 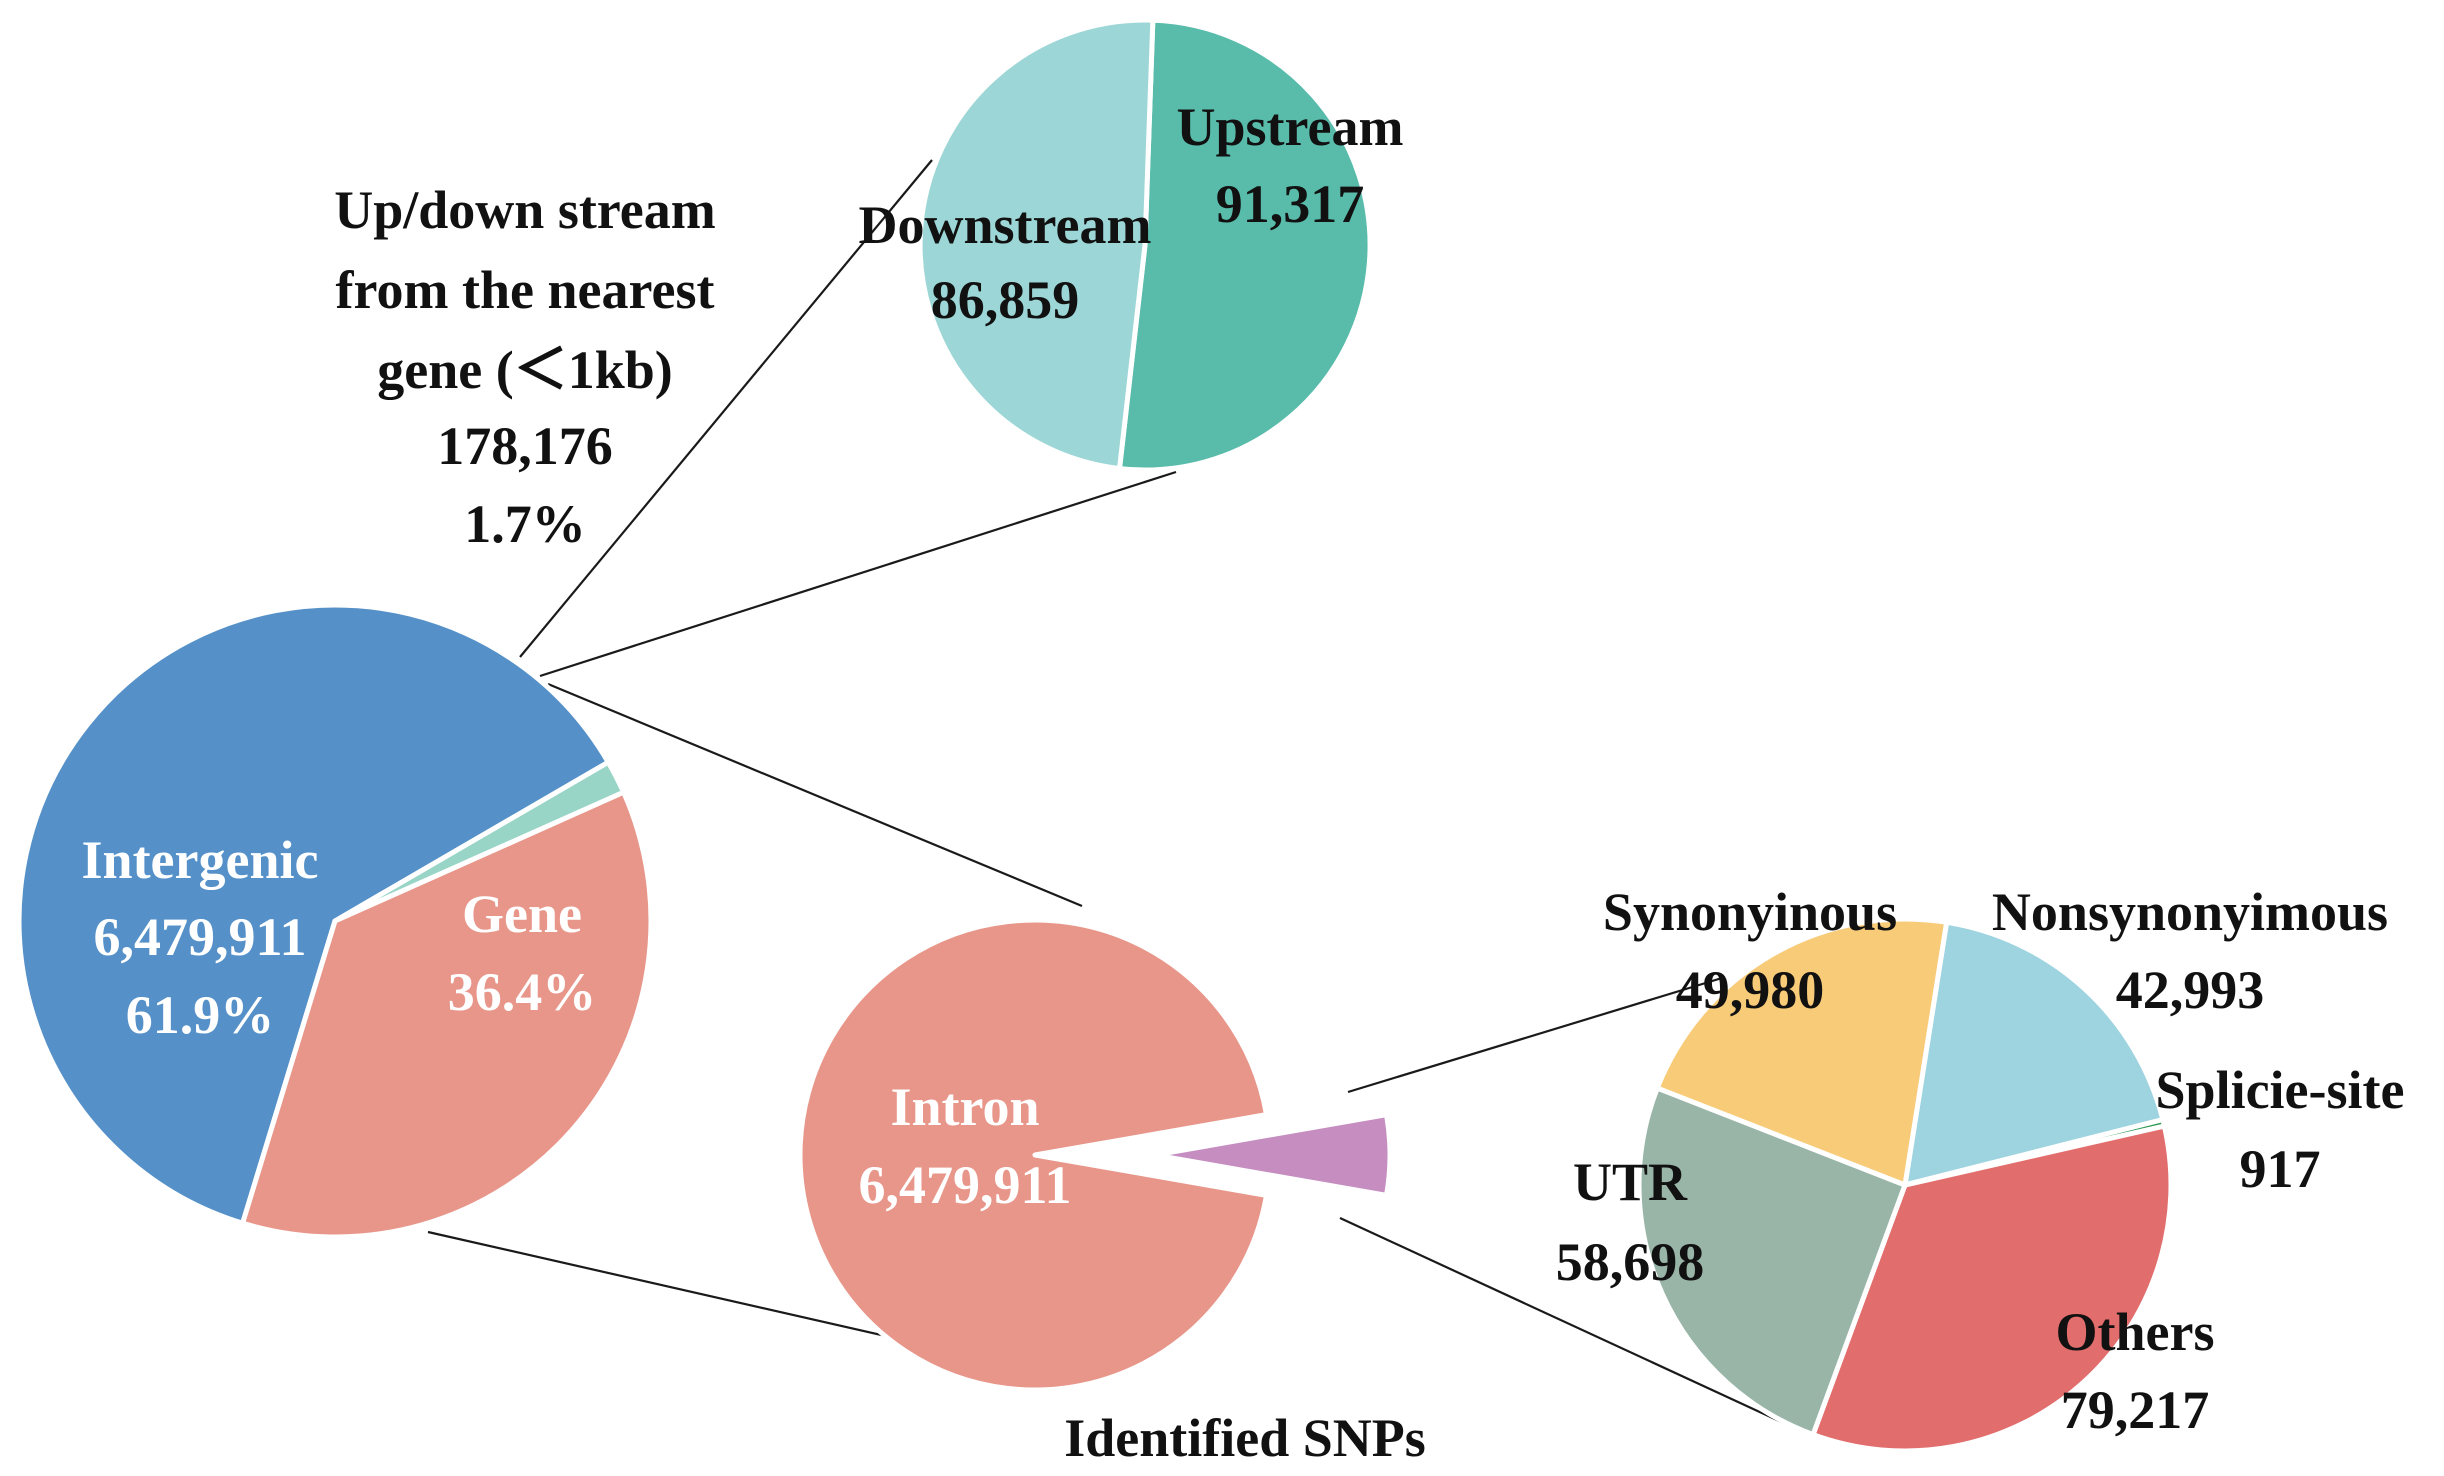 What do you see at coordinates (522, 992) in the screenshot?
I see `label-gene-percent: 36.4%` at bounding box center [522, 992].